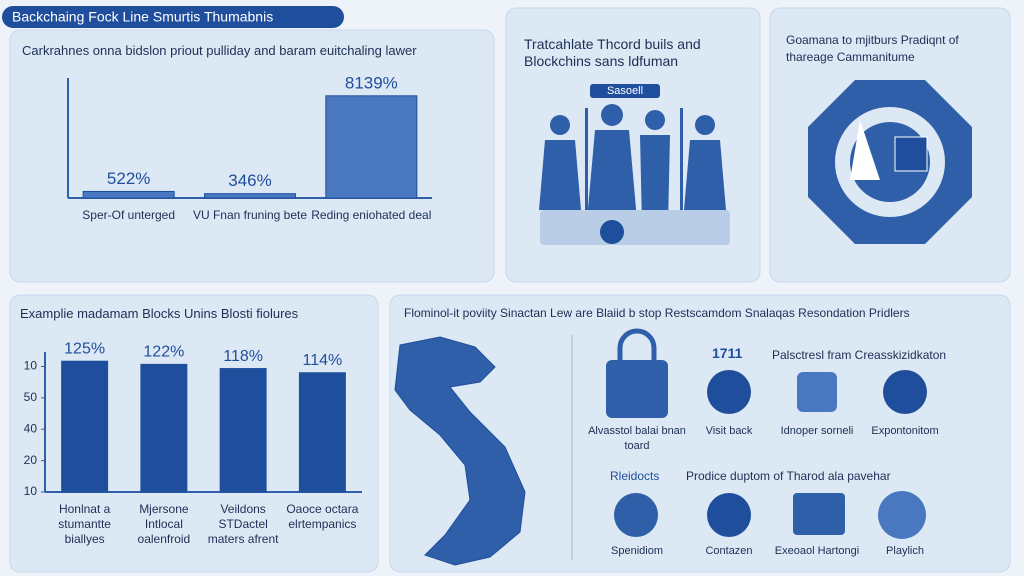 The height and width of the screenshot is (576, 1024). What do you see at coordinates (164, 524) in the screenshot?
I see `x-tick-label: Mjersone Intlocal oalenfroid` at bounding box center [164, 524].